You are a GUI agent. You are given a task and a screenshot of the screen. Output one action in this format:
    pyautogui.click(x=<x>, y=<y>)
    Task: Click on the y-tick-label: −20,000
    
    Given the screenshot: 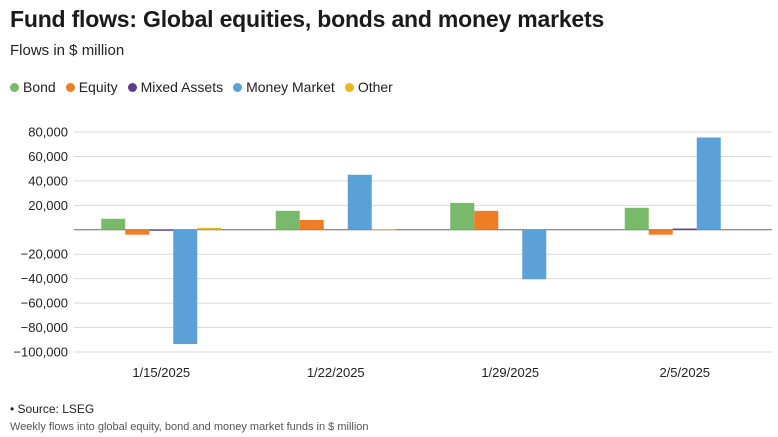 What is the action you would take?
    pyautogui.click(x=44, y=254)
    